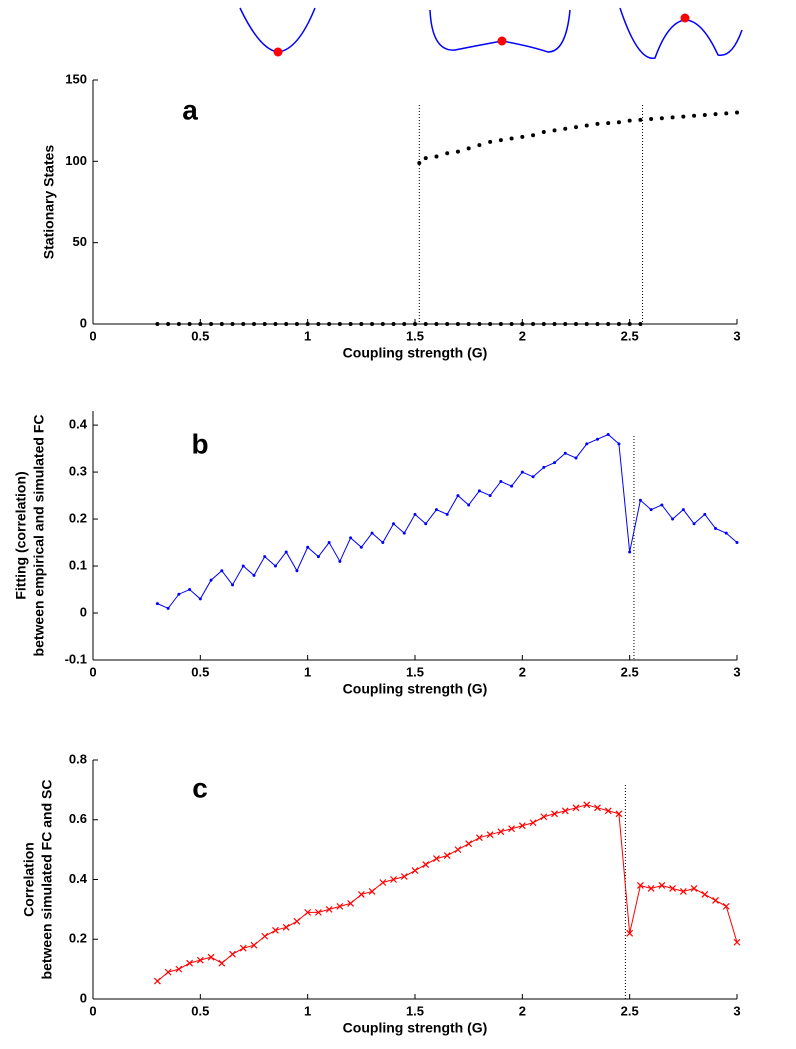  What do you see at coordinates (307, 335) in the screenshot?
I see `x-tick-label: 1` at bounding box center [307, 335].